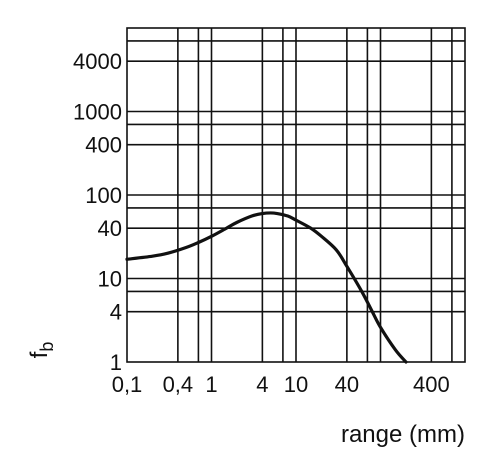 This screenshot has width=500, height=465. What do you see at coordinates (127, 384) in the screenshot?
I see `x-tick-label: 0,1` at bounding box center [127, 384].